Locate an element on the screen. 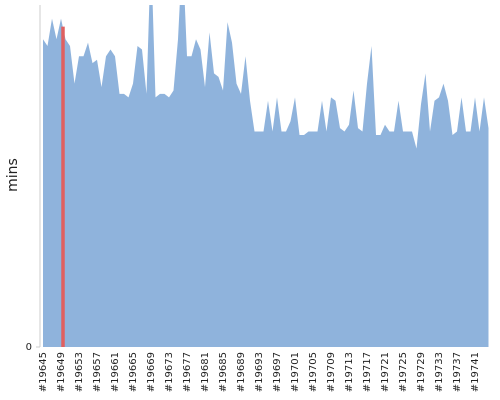 The image size is (500, 400). x-tick-label: #19697 is located at coordinates (277, 372).